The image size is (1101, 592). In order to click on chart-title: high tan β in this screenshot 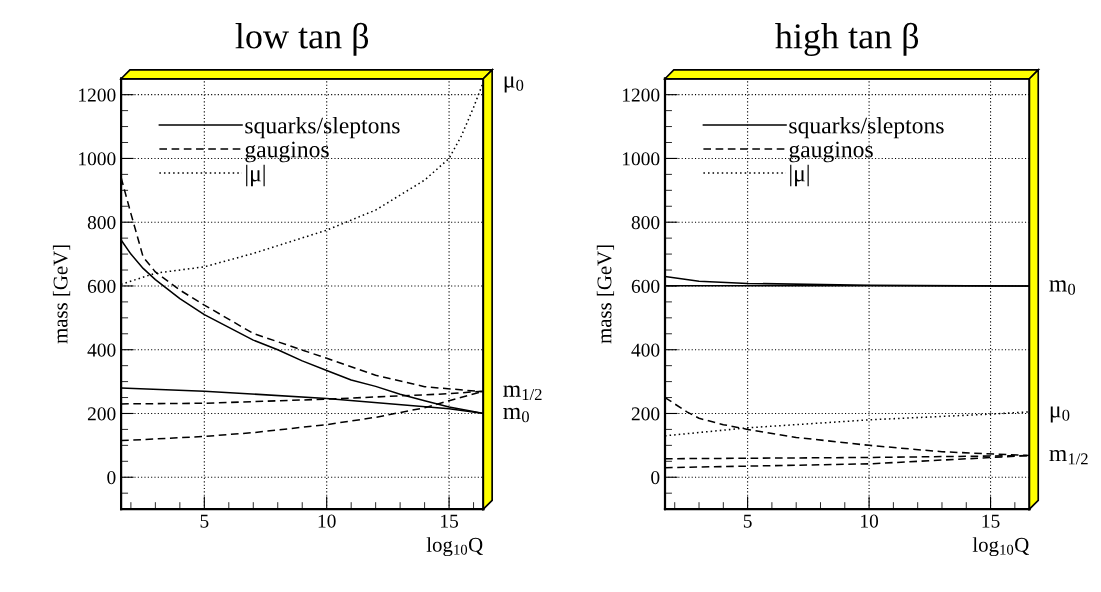, I will do `click(847, 39)`.